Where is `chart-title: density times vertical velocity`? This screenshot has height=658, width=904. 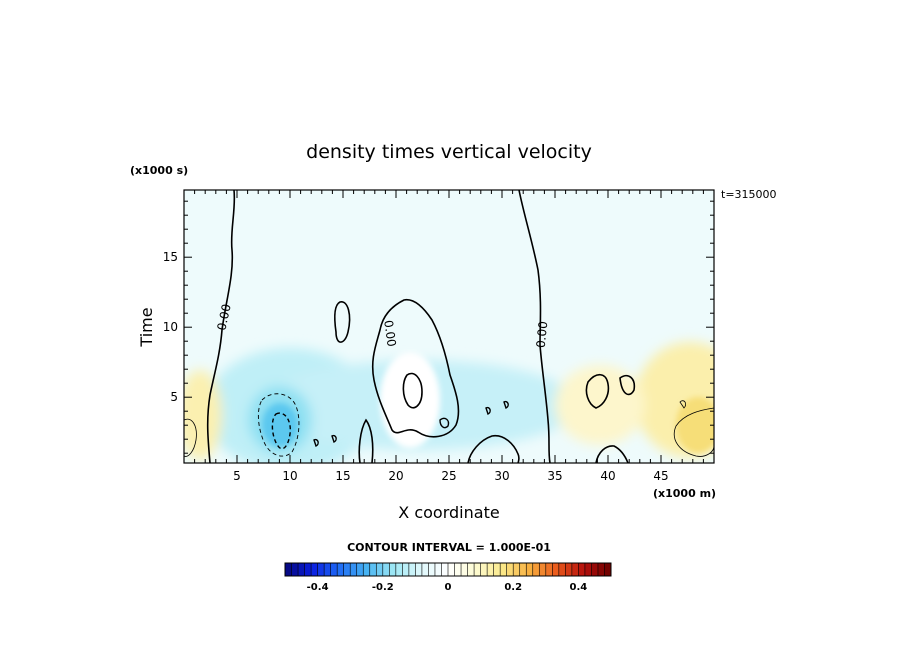 chart-title: density times vertical velocity is located at coordinates (449, 152).